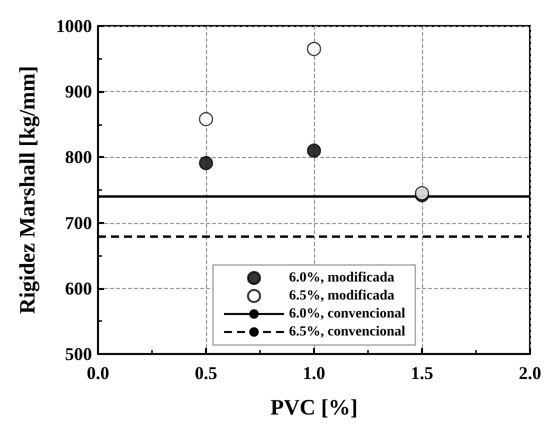  I want to click on y-tick-label: 800, so click(78, 157).